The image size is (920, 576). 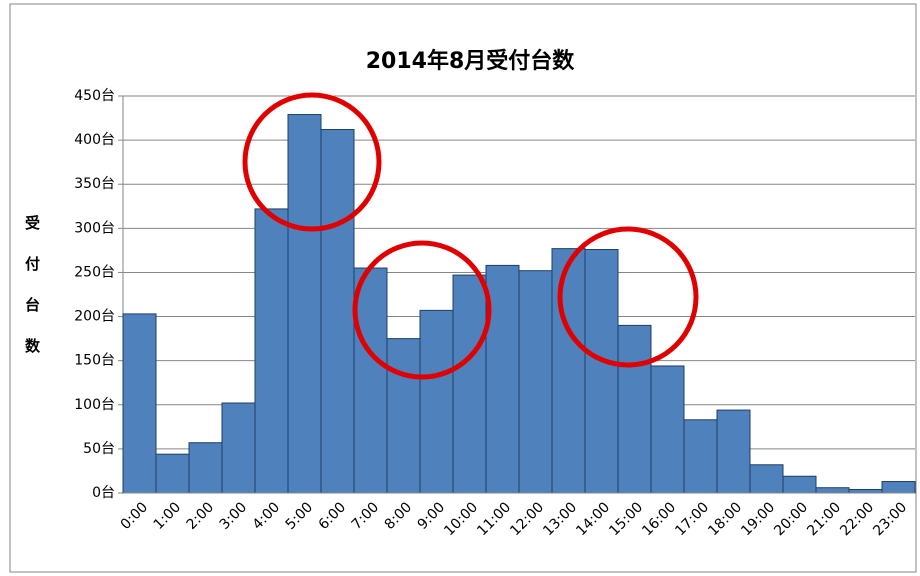 I want to click on y-tick-label: 200台, so click(x=94, y=317).